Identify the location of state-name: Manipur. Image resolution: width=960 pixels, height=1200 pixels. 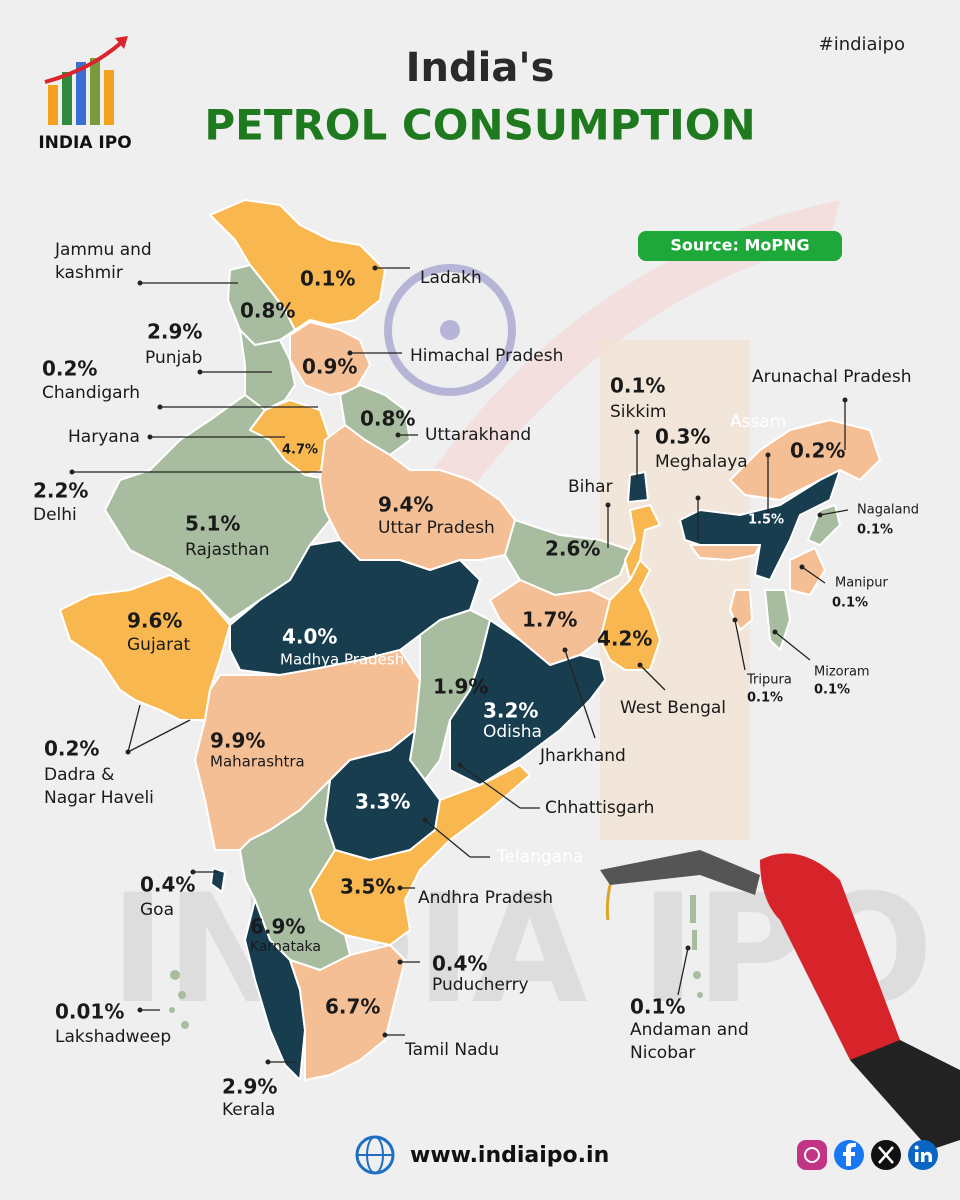
(862, 583).